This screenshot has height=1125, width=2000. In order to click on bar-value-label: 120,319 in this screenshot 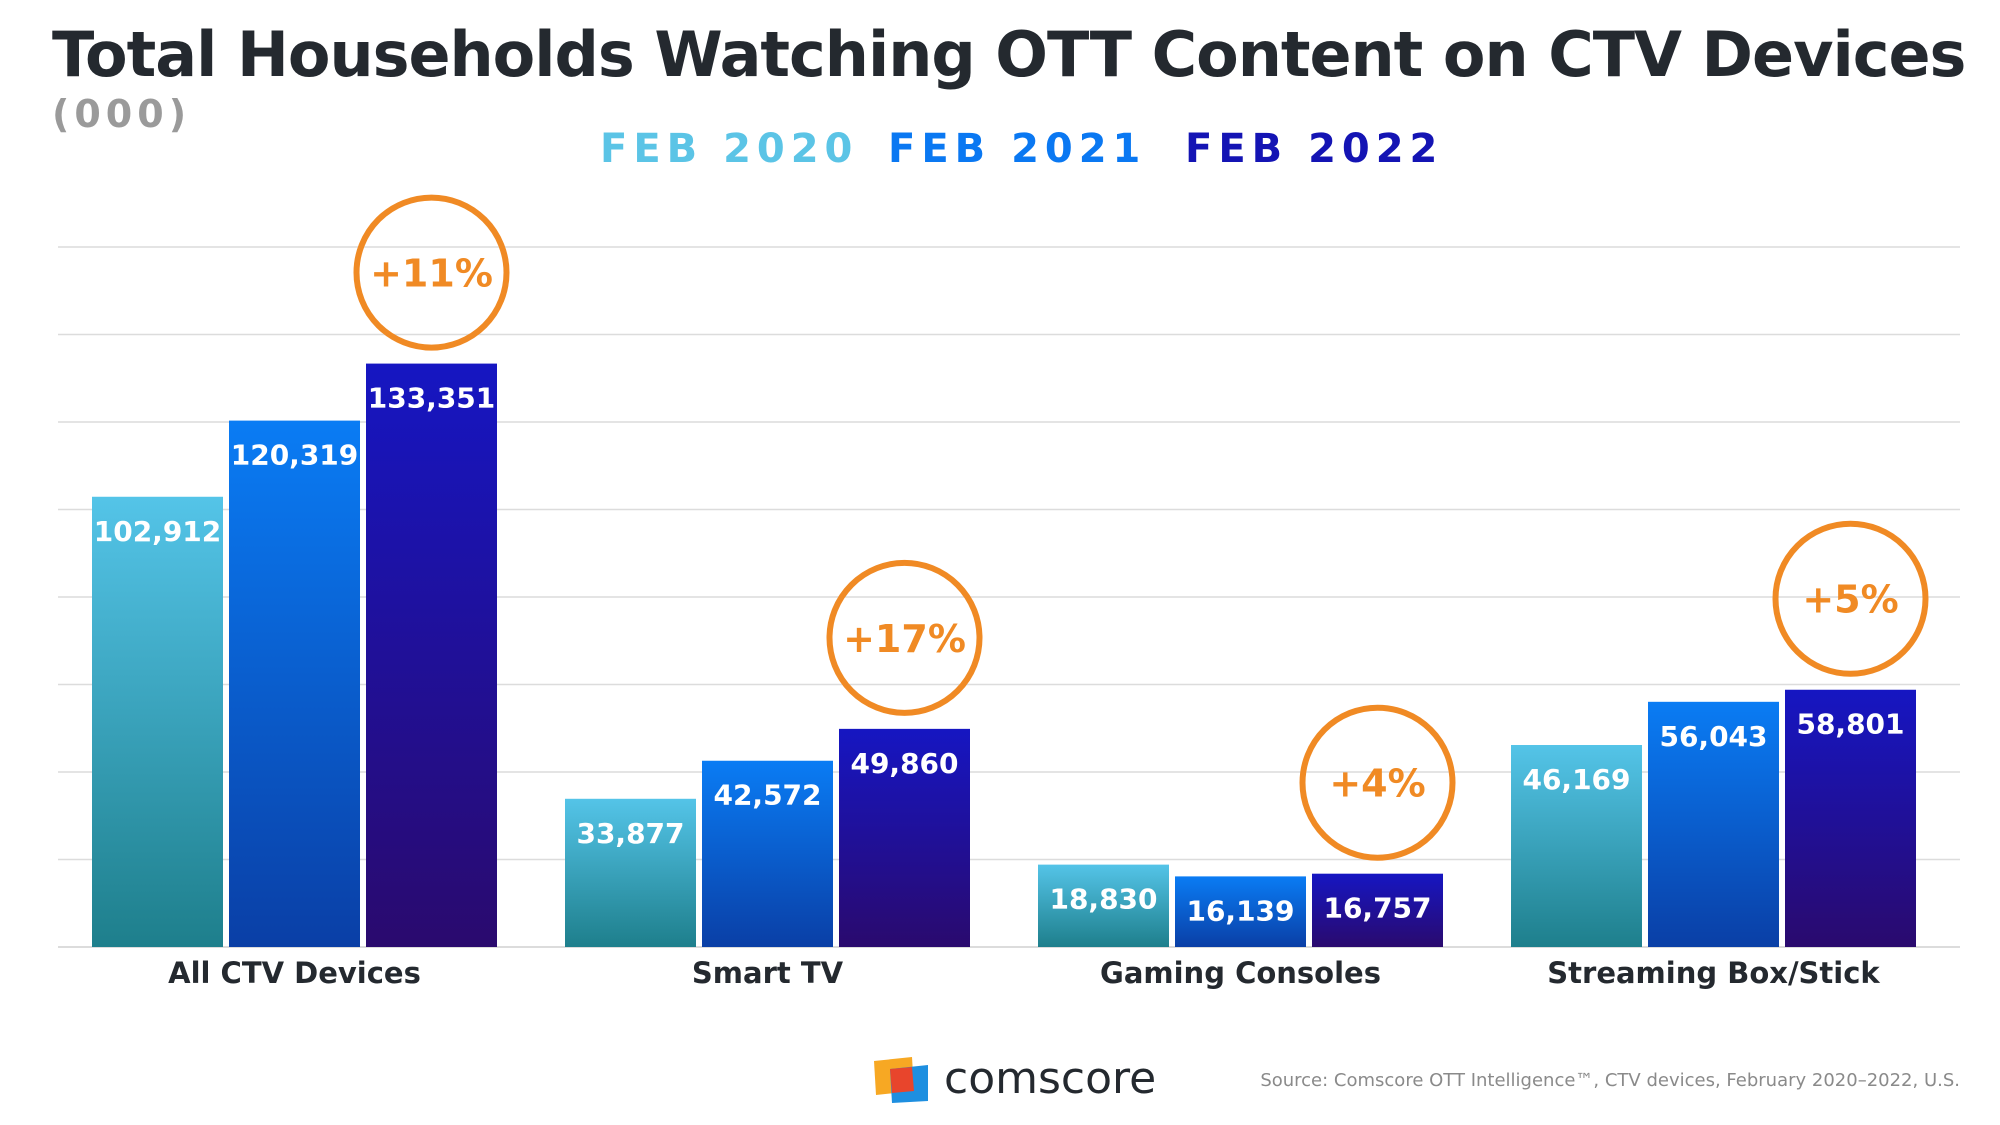, I will do `click(295, 455)`.